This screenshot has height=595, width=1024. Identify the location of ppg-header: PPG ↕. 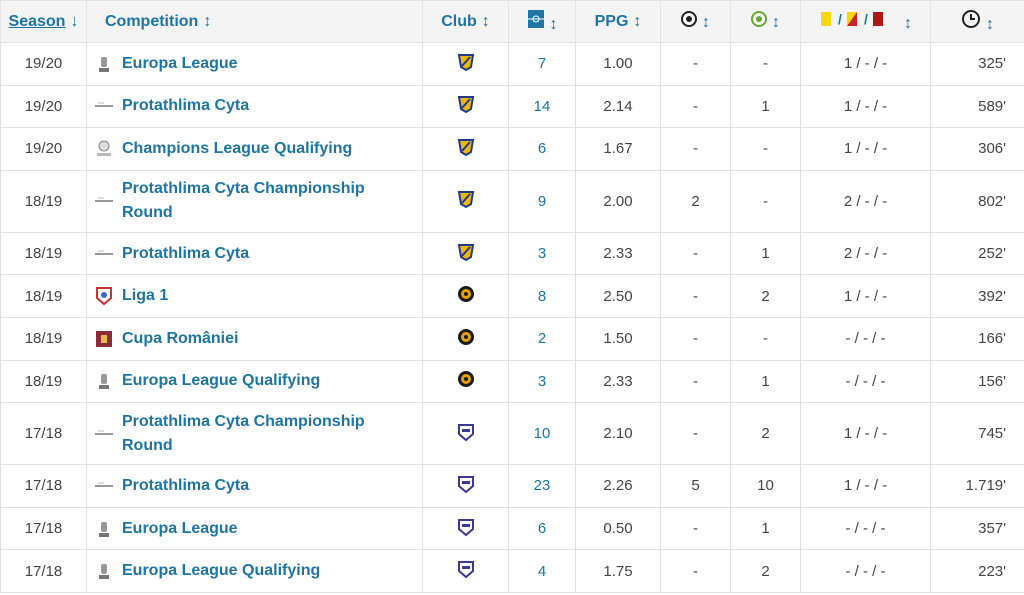
(618, 21).